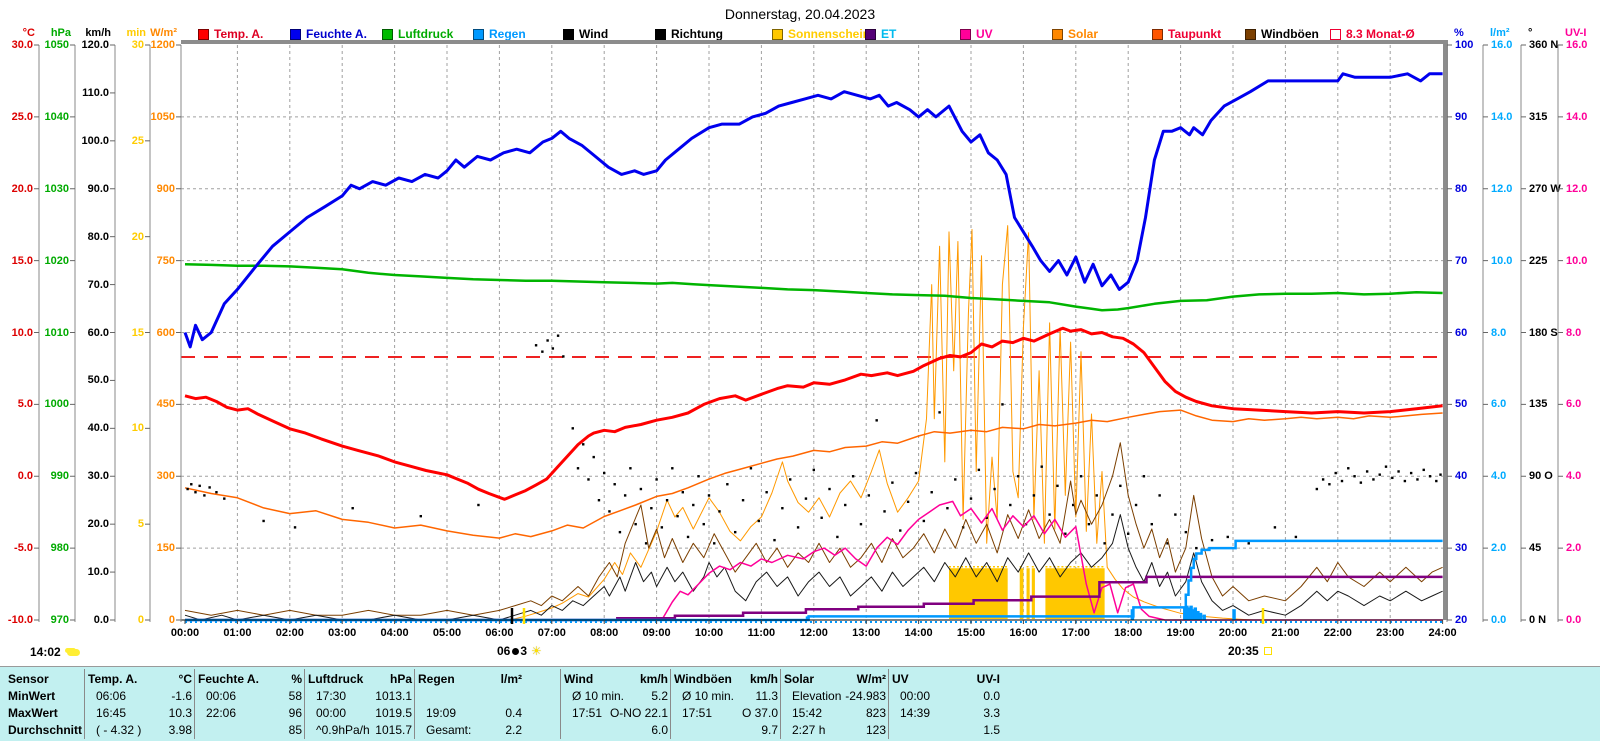 The height and width of the screenshot is (741, 1600). I want to click on moon-icon, so click(516, 651).